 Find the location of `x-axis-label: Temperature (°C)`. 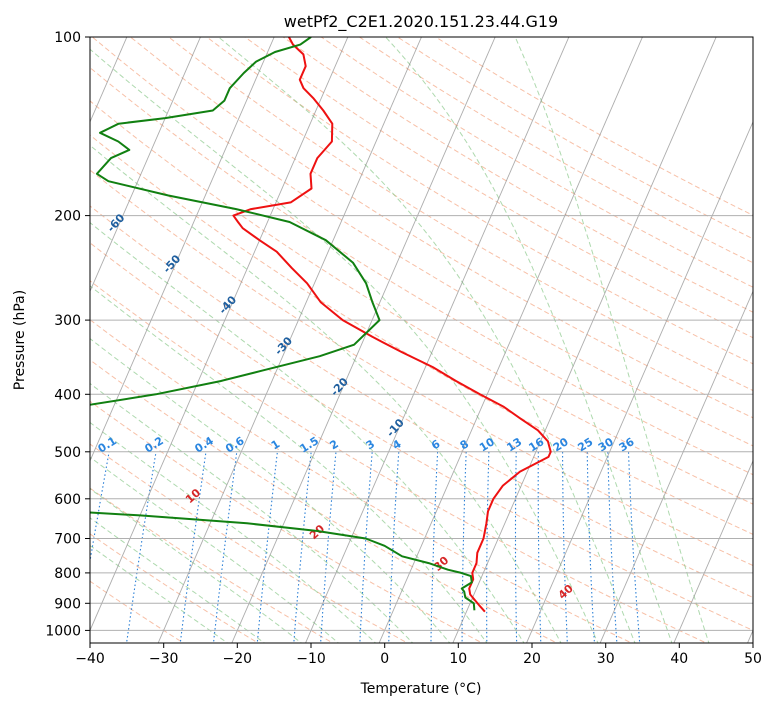

x-axis-label: Temperature (°C) is located at coordinates (421, 689).